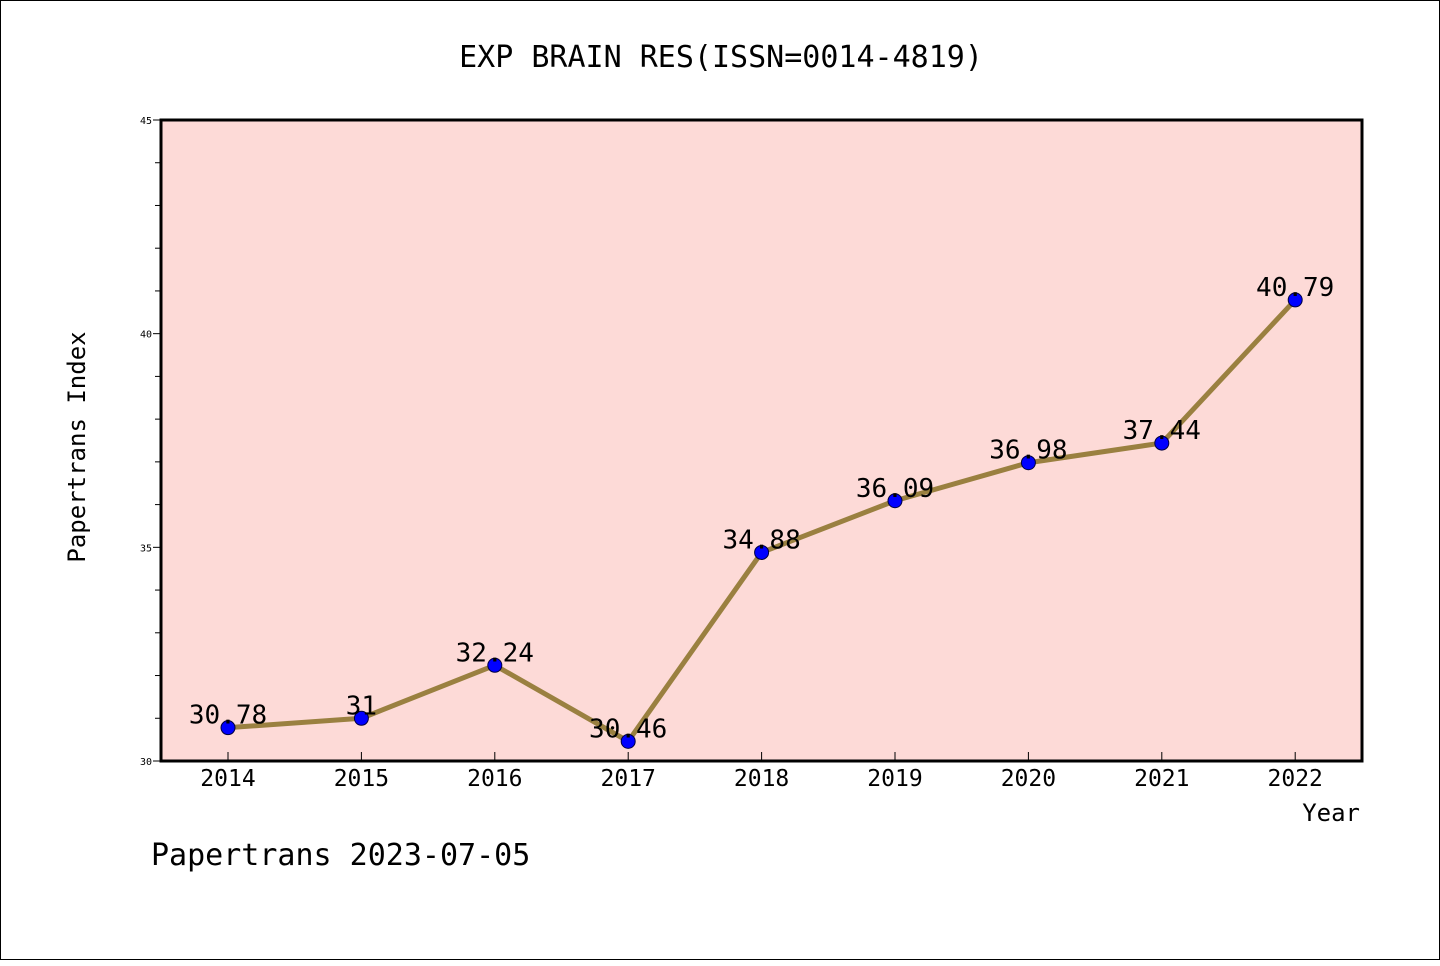 Image resolution: width=1440 pixels, height=966 pixels. Describe the element at coordinates (761, 540) in the screenshot. I see `data-label: 34.88` at that location.